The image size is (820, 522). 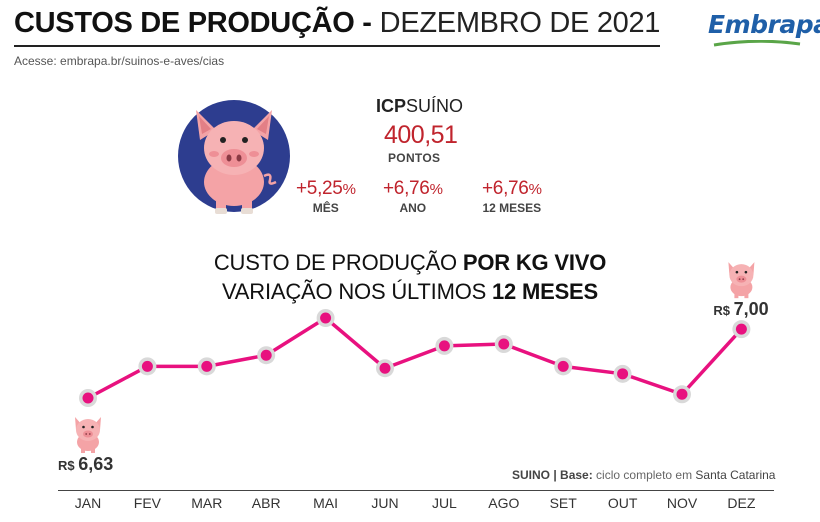 I want to click on icp-label-bold: ICP, so click(x=391, y=106).